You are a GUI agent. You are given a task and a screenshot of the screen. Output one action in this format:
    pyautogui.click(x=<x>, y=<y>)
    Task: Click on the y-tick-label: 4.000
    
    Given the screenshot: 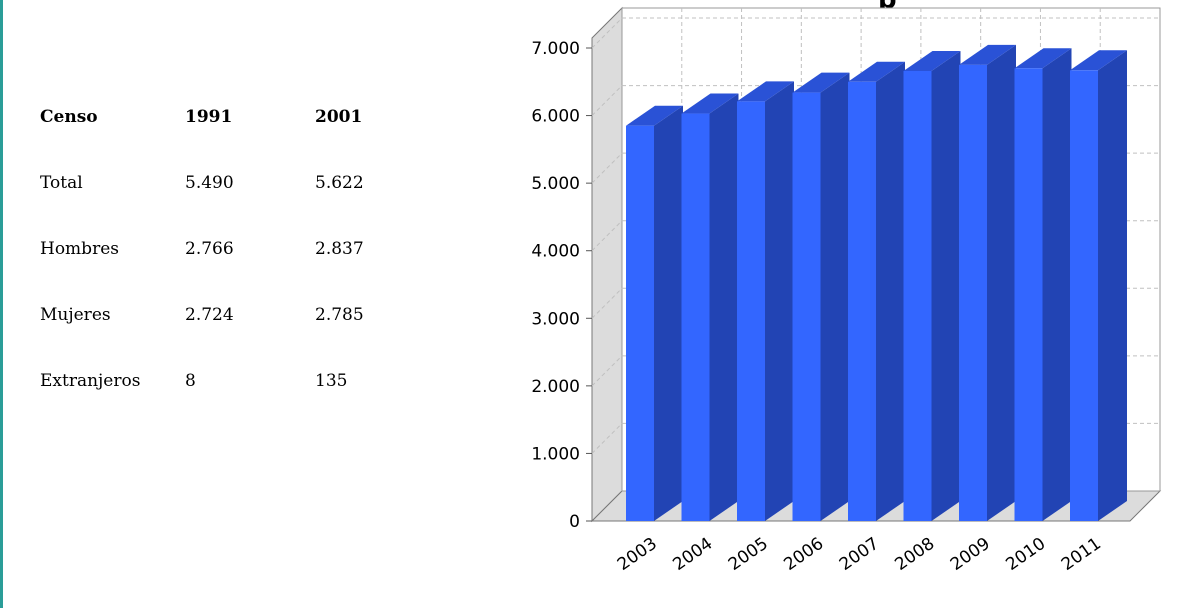 What is the action you would take?
    pyautogui.click(x=555, y=252)
    